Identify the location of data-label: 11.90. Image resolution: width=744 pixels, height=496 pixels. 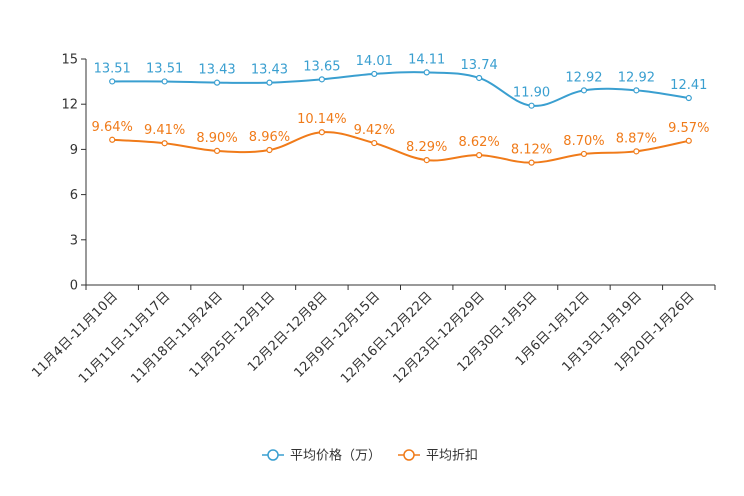
(531, 93).